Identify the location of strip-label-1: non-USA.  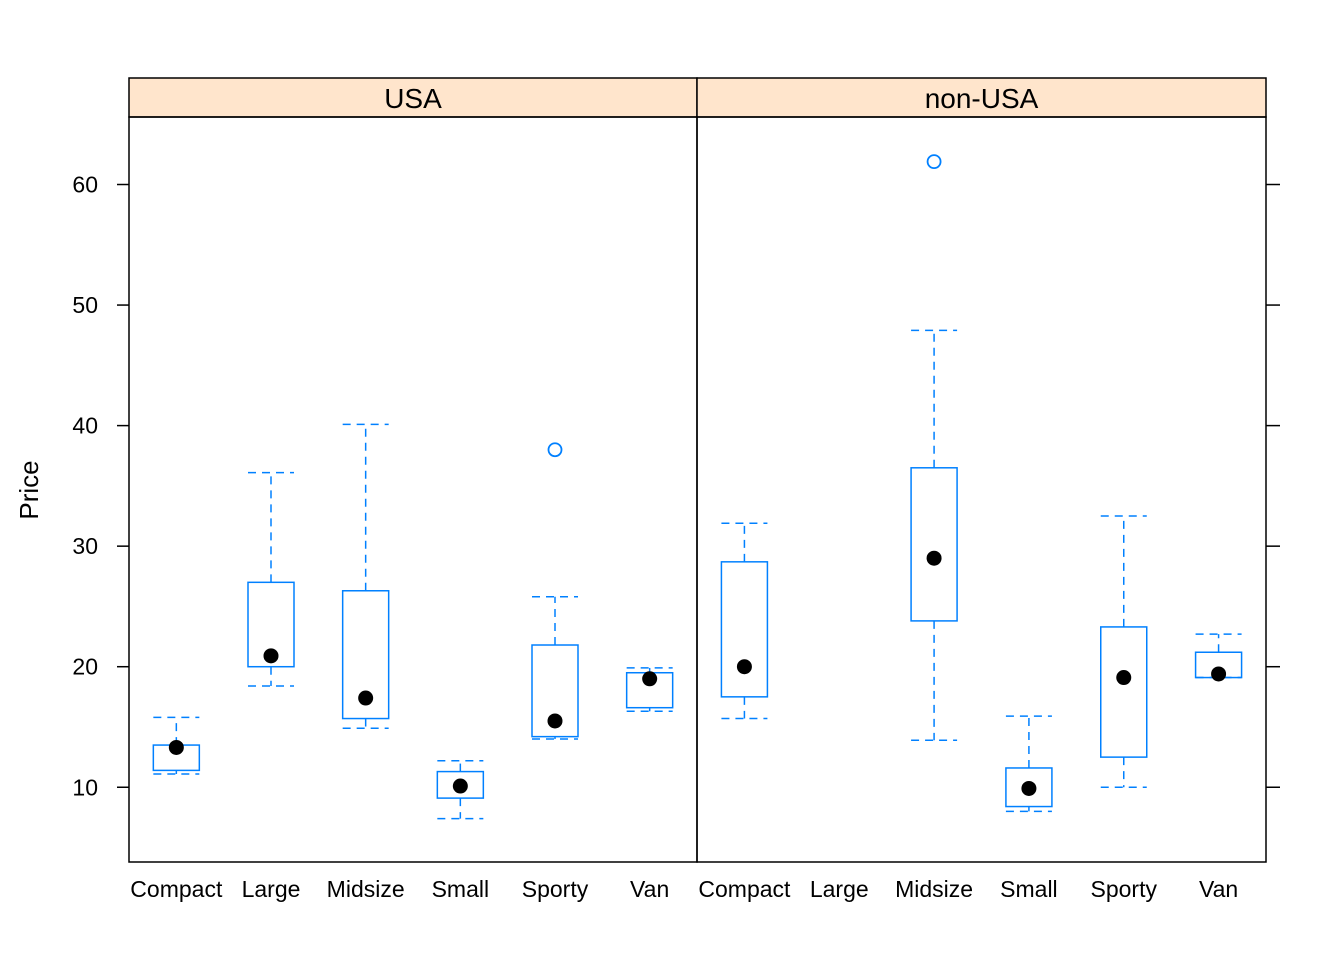
(982, 98).